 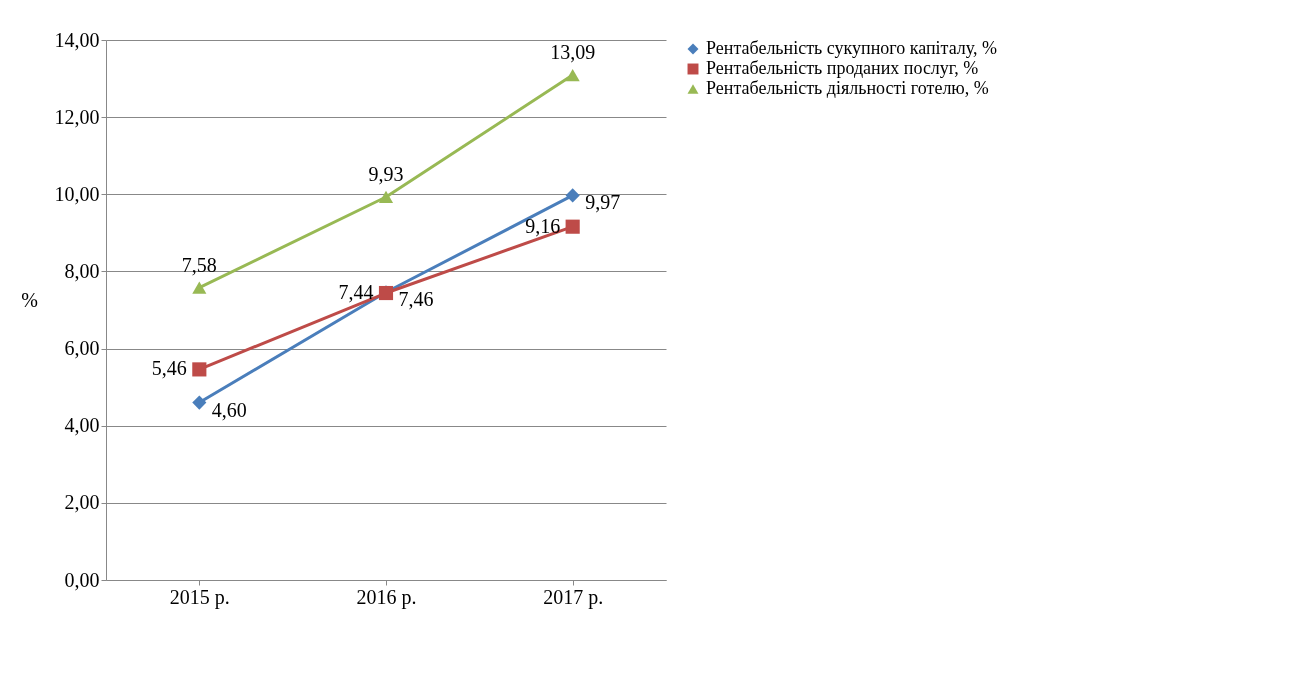 What do you see at coordinates (82, 502) in the screenshot?
I see `y-tick-label: 2,00` at bounding box center [82, 502].